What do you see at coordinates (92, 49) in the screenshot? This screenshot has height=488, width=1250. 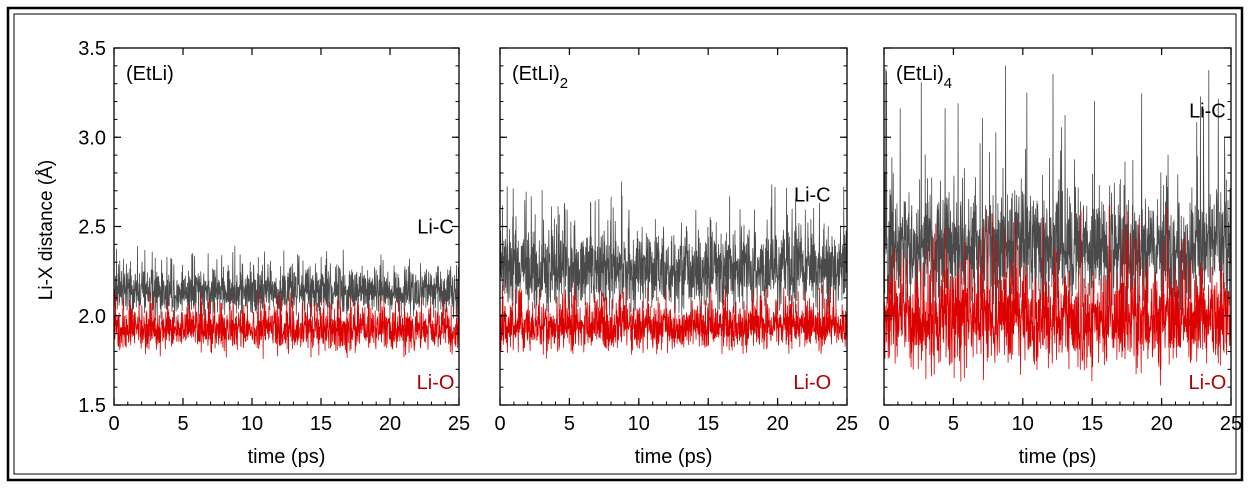 I see `y-tick-label: 3.5` at bounding box center [92, 49].